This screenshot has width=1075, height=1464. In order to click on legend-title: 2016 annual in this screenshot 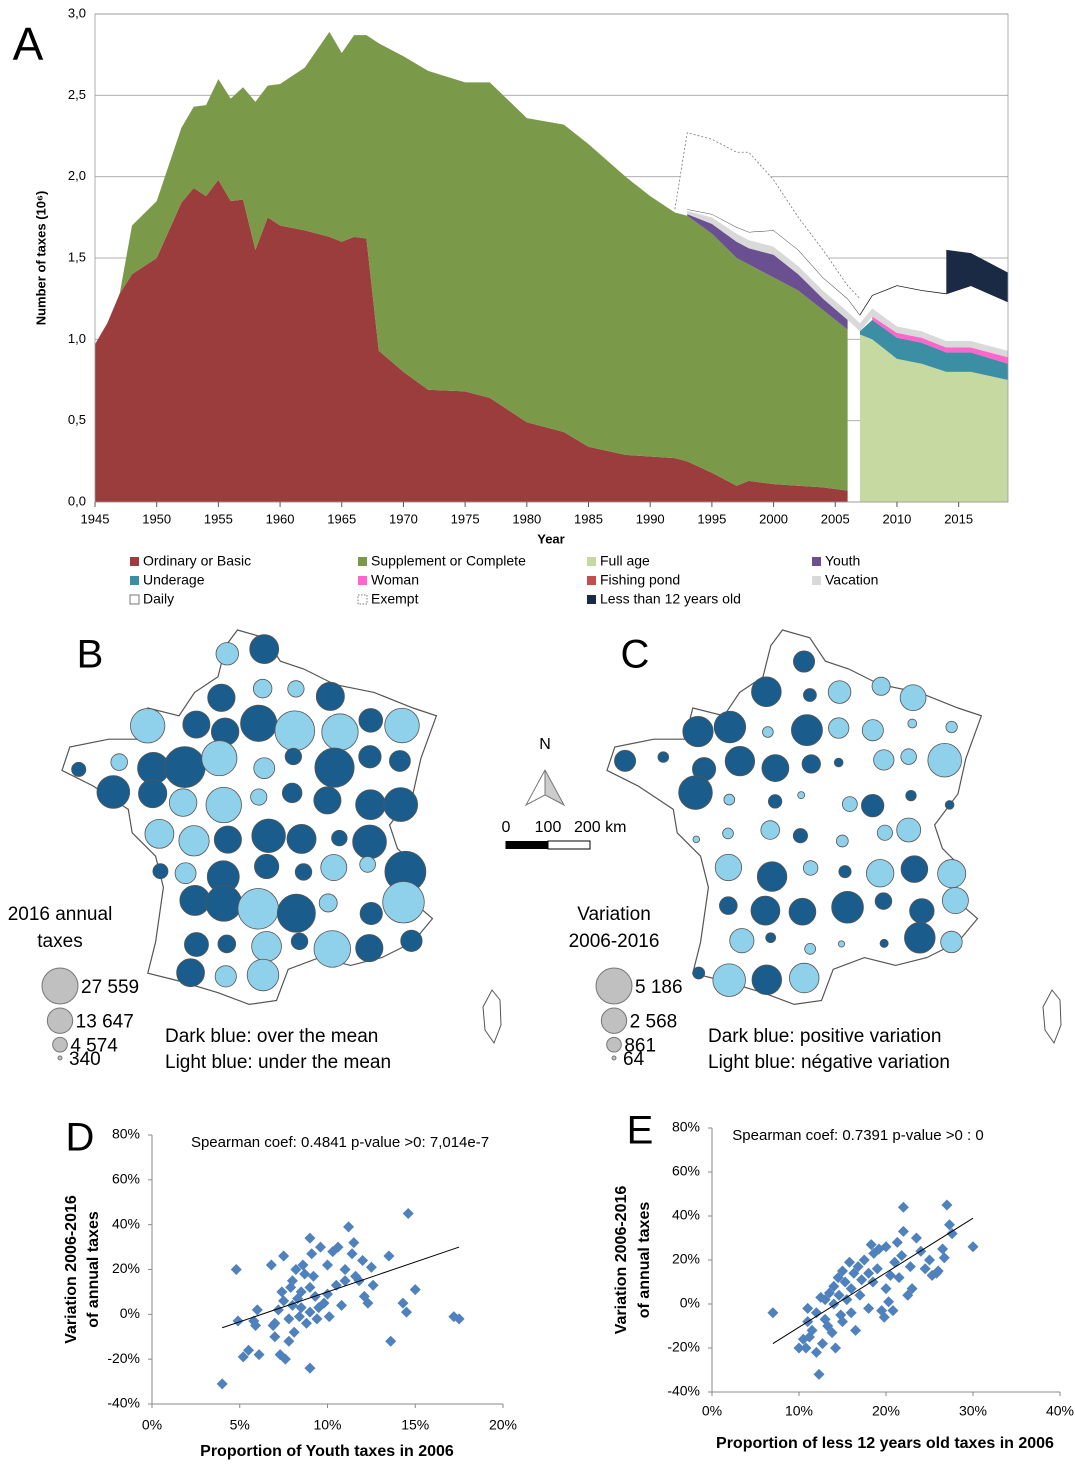, I will do `click(60, 914)`.